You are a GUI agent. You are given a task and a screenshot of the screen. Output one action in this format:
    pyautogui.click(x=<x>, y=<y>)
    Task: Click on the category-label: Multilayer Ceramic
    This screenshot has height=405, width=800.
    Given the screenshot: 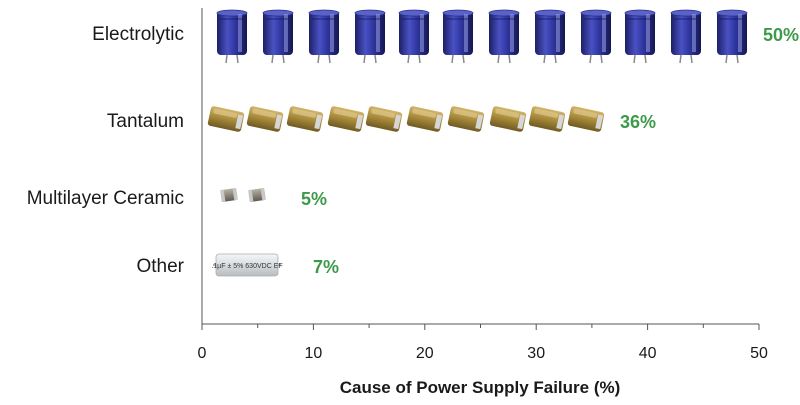 What is the action you would take?
    pyautogui.click(x=105, y=198)
    